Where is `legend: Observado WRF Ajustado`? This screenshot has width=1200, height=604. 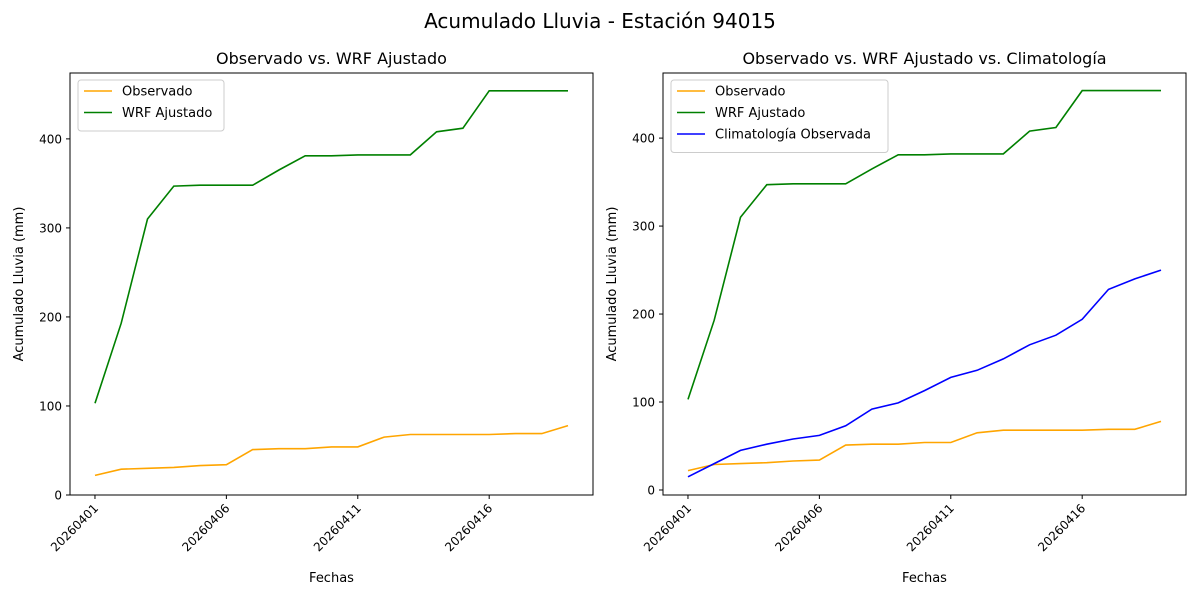
legend: Observado WRF Ajustado is located at coordinates (151, 105).